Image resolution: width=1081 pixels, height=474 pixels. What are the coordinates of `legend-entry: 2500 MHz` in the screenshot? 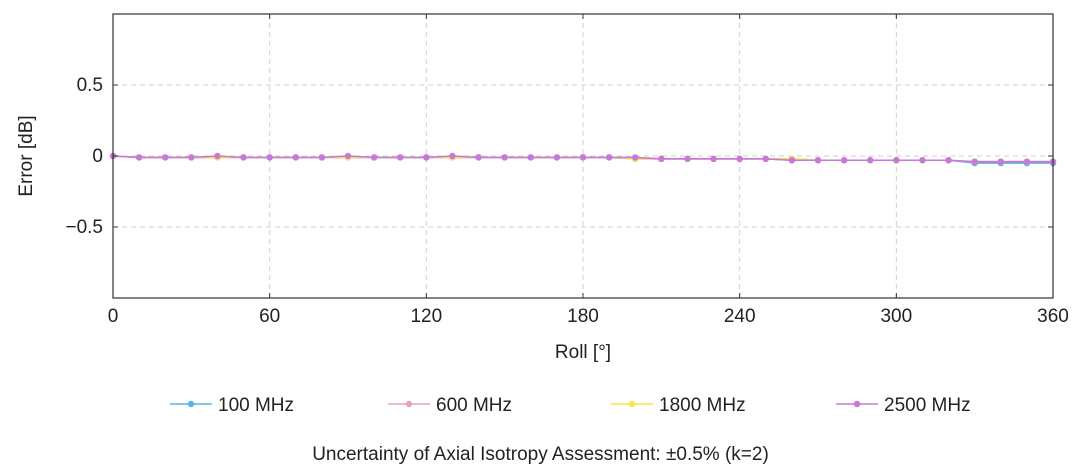 It's located at (903, 405).